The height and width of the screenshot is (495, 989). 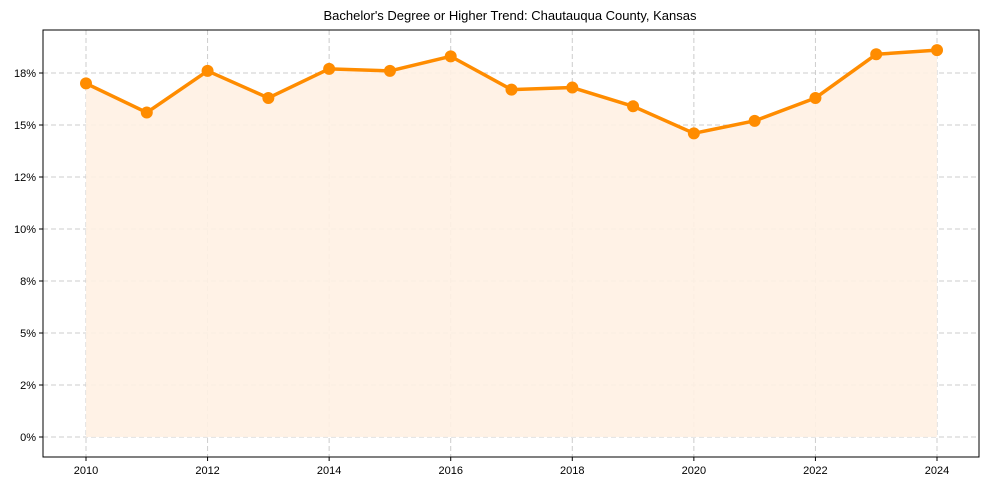 What do you see at coordinates (28, 386) in the screenshot?
I see `y-tick-label: 2%` at bounding box center [28, 386].